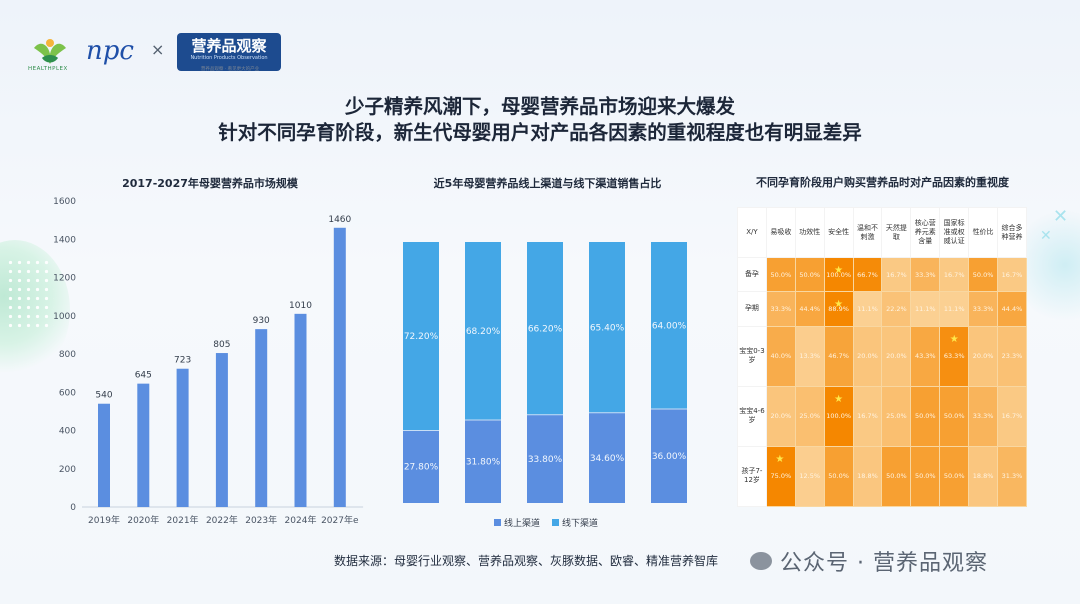 This screenshot has width=1080, height=604. I want to click on heatmap-cell: 63.3% ★, so click(954, 356).